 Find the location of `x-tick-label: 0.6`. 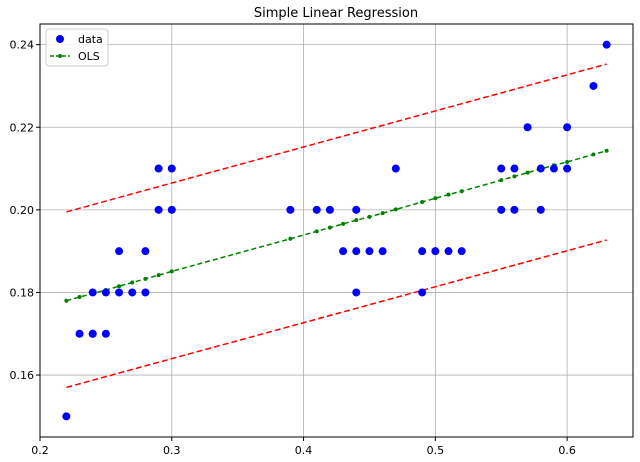

x-tick-label: 0.6 is located at coordinates (567, 450).